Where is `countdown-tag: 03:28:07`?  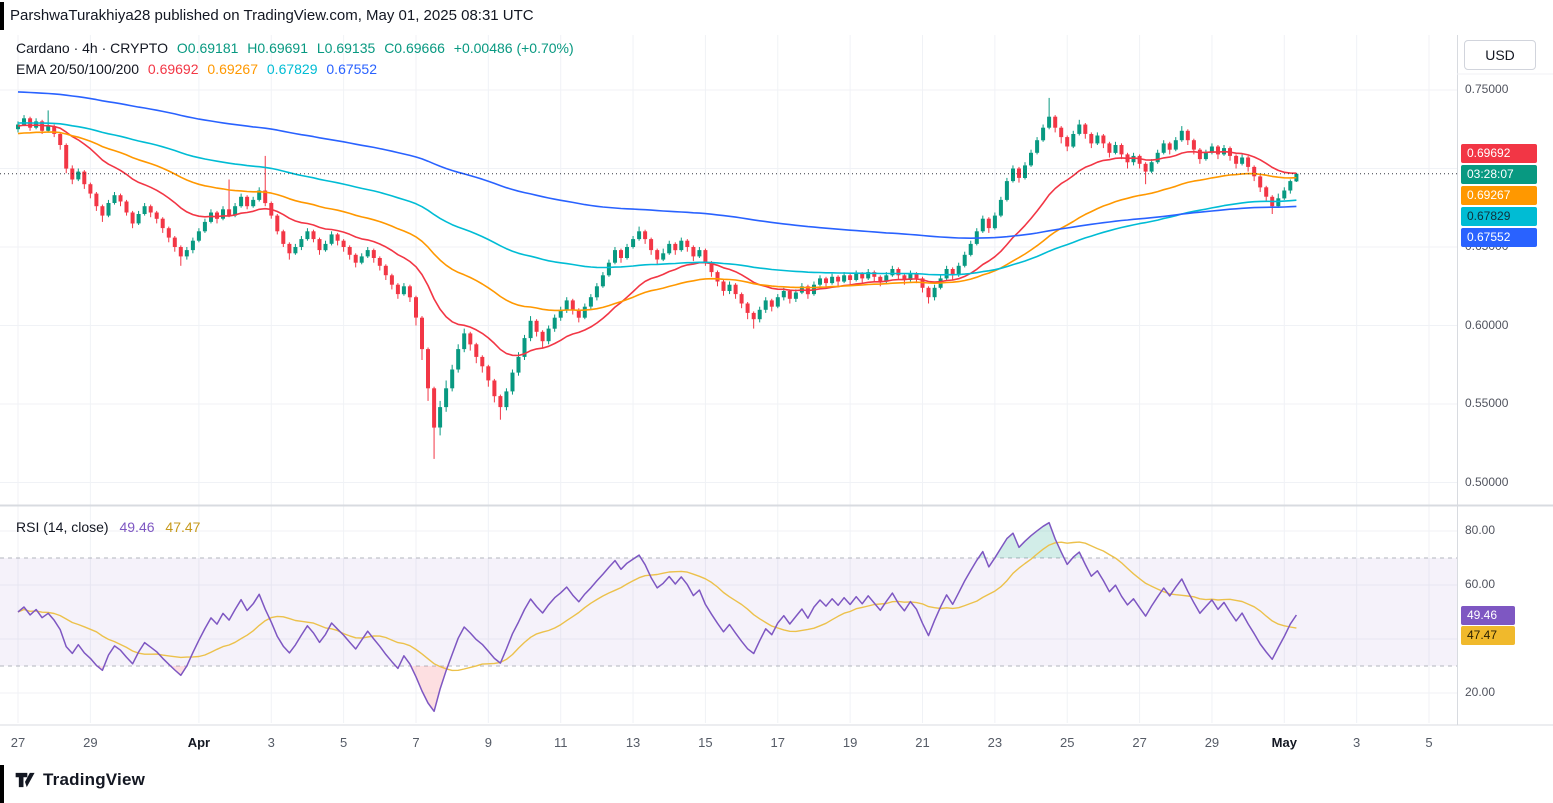
countdown-tag: 03:28:07 is located at coordinates (1499, 174).